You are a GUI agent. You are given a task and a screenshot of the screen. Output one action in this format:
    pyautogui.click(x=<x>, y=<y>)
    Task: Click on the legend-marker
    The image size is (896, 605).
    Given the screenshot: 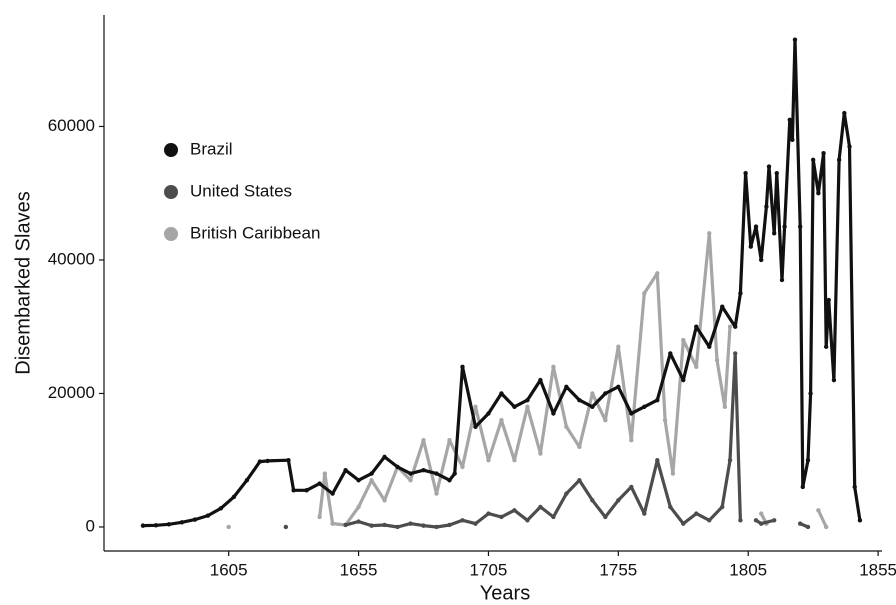 What is the action you would take?
    pyautogui.click(x=171, y=150)
    